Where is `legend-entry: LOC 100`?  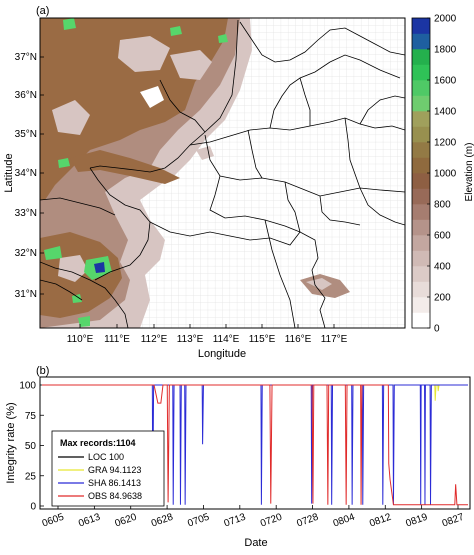
legend-entry: LOC 100 is located at coordinates (106, 457).